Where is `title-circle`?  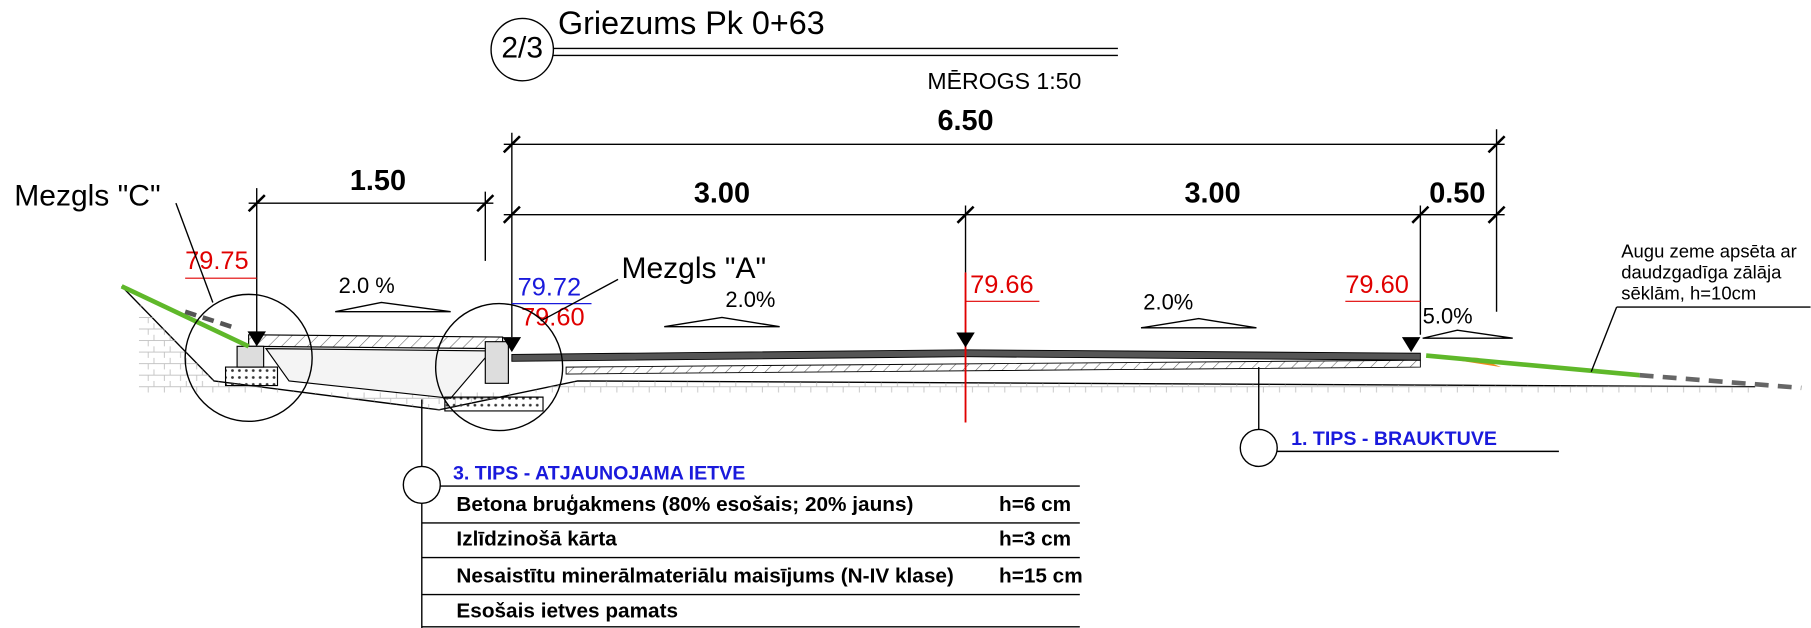 title-circle is located at coordinates (522, 49).